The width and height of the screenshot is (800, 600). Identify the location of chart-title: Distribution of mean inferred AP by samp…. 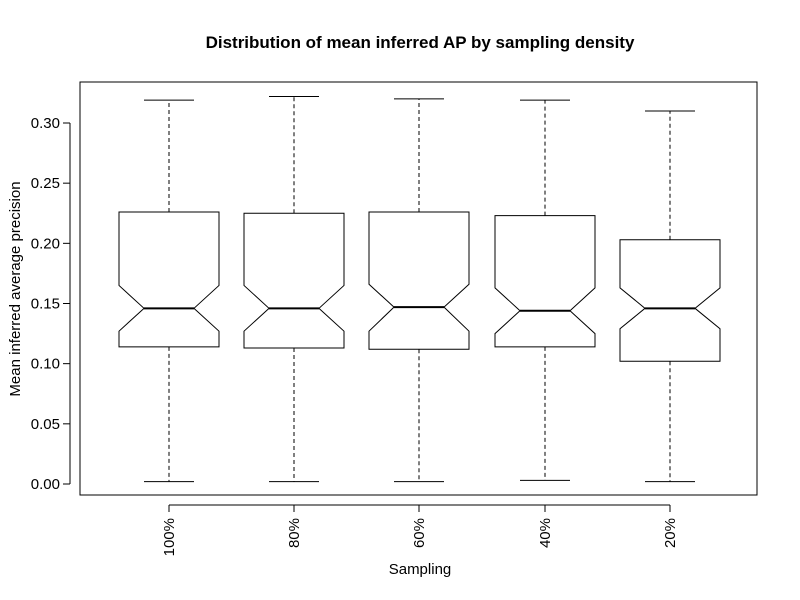
(420, 42).